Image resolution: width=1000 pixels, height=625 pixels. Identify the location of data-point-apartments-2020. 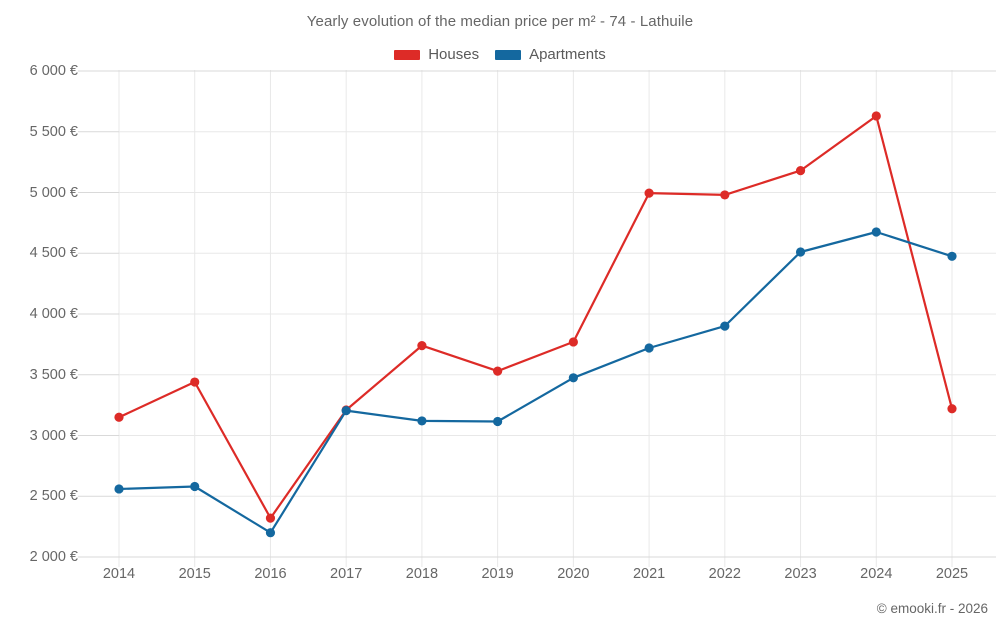
(573, 378).